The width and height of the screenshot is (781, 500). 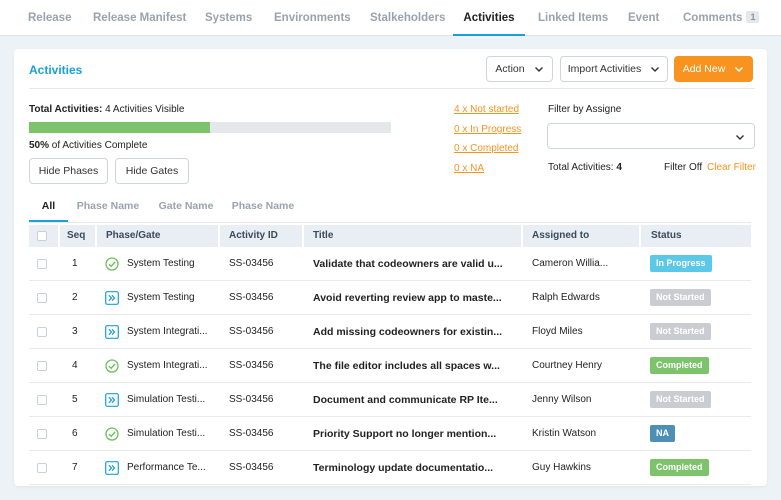 I want to click on add-new-button: Add New, so click(x=713, y=69).